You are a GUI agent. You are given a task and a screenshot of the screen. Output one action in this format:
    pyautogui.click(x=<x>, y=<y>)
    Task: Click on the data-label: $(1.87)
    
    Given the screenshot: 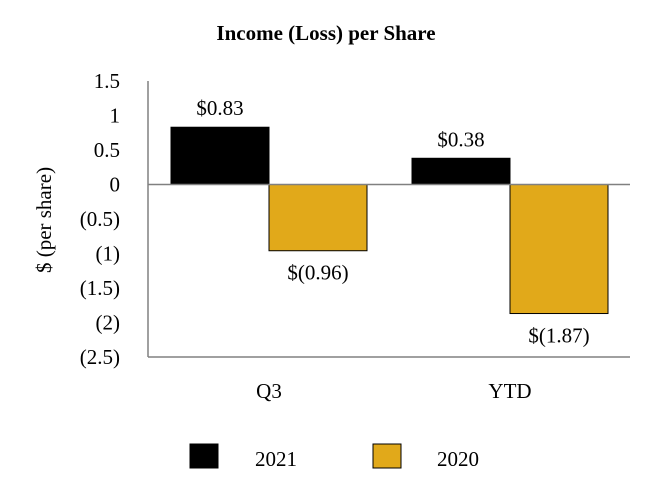 What is the action you would take?
    pyautogui.click(x=558, y=336)
    